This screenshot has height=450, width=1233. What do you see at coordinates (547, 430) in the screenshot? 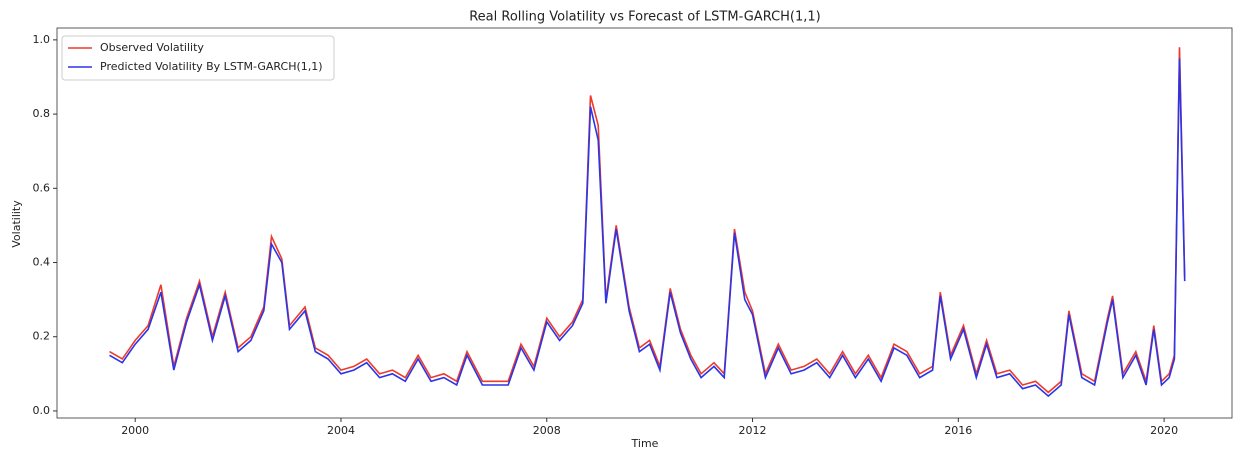
I see `x-tick-label: 2008` at bounding box center [547, 430].